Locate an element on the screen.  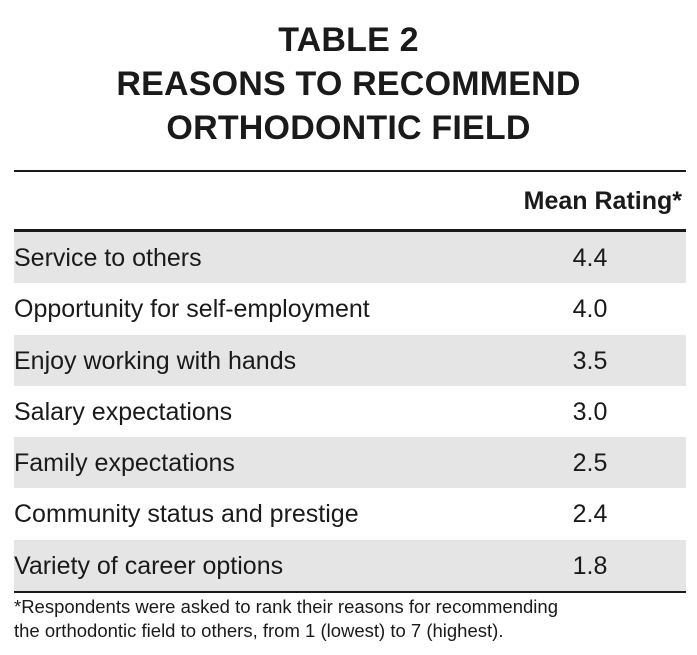
rating-cell: 4.0 is located at coordinates (590, 309).